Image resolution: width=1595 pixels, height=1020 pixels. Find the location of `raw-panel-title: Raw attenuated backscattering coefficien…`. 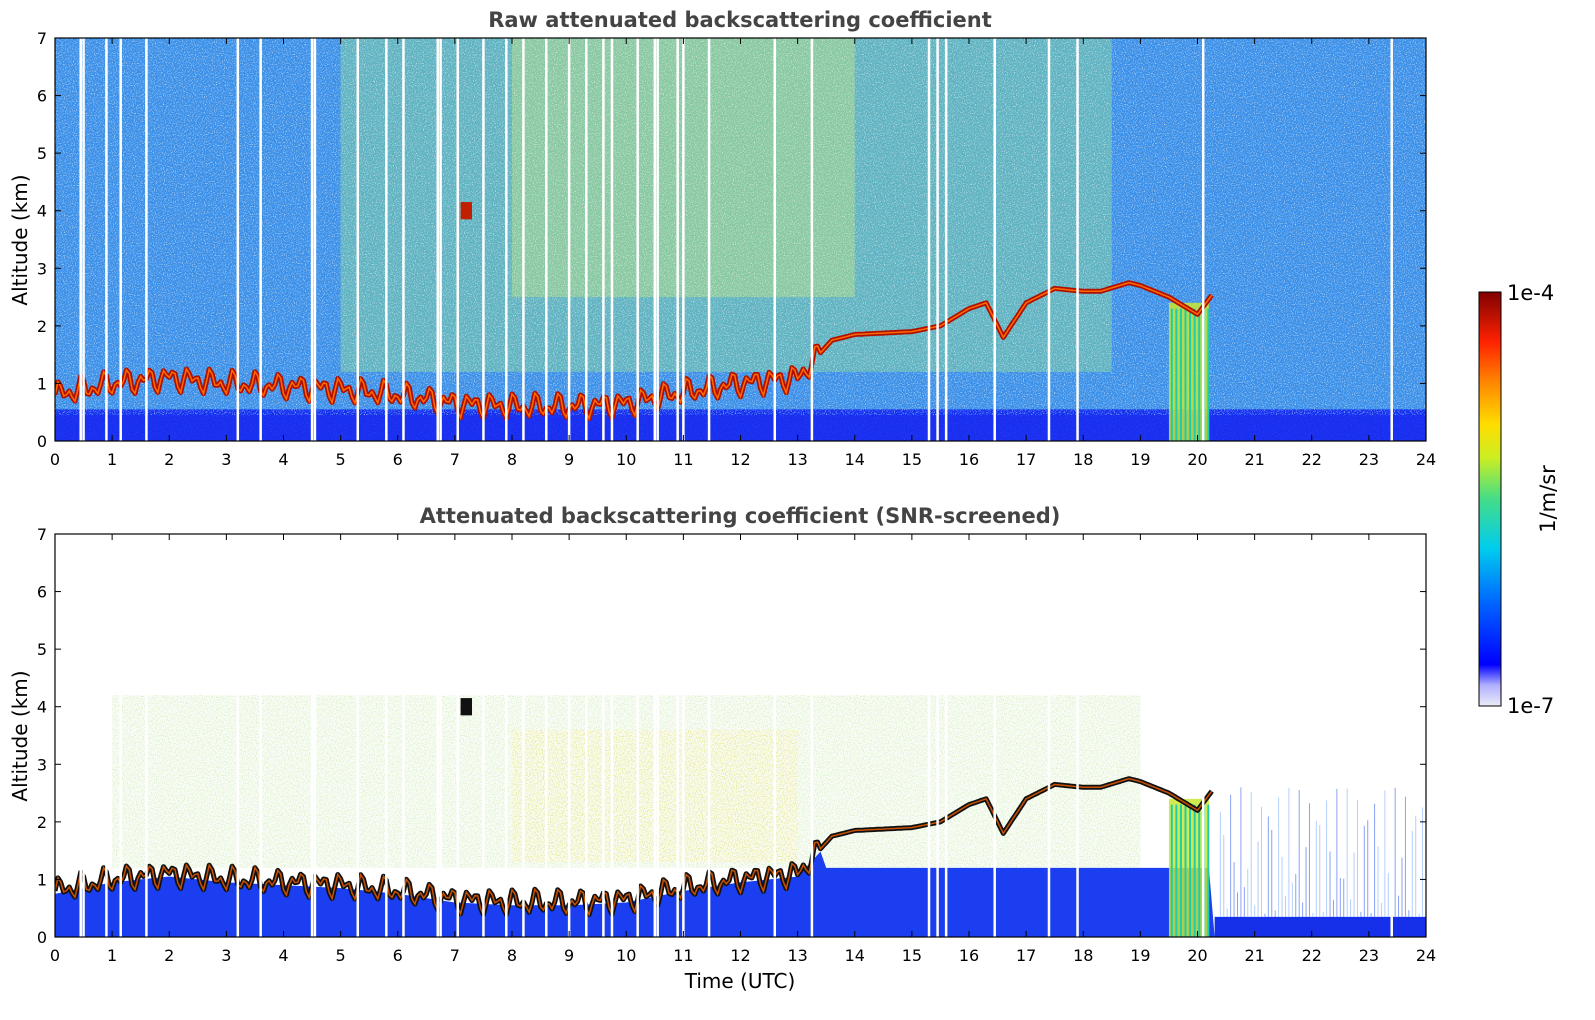

raw-panel-title: Raw attenuated backscattering coefficien… is located at coordinates (740, 20).